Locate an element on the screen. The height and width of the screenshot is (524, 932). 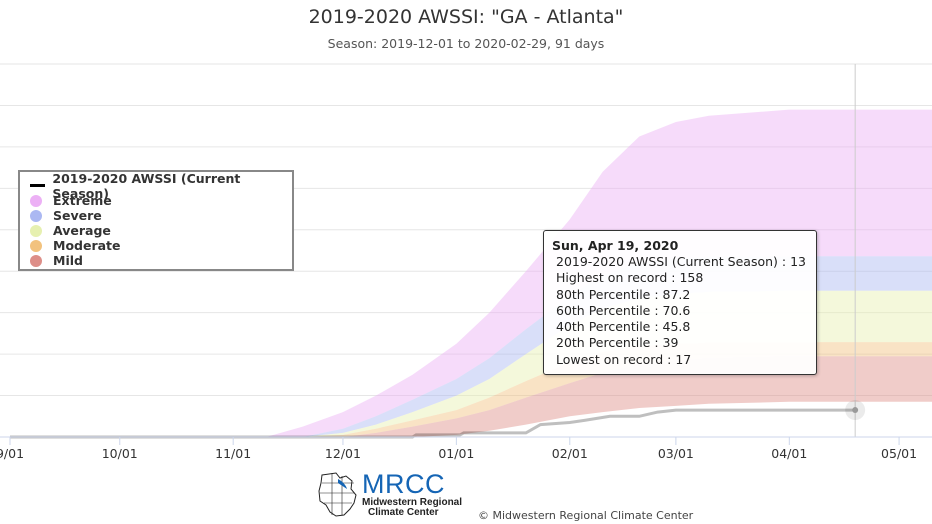
x-tick-label: 03/01 is located at coordinates (676, 453).